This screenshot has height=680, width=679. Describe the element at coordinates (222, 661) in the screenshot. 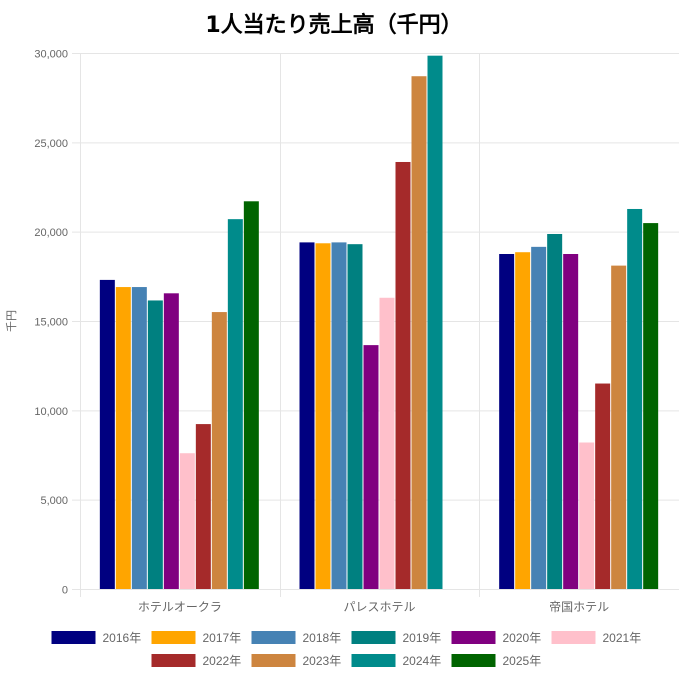

I see `legend-label: 2022年` at that location.